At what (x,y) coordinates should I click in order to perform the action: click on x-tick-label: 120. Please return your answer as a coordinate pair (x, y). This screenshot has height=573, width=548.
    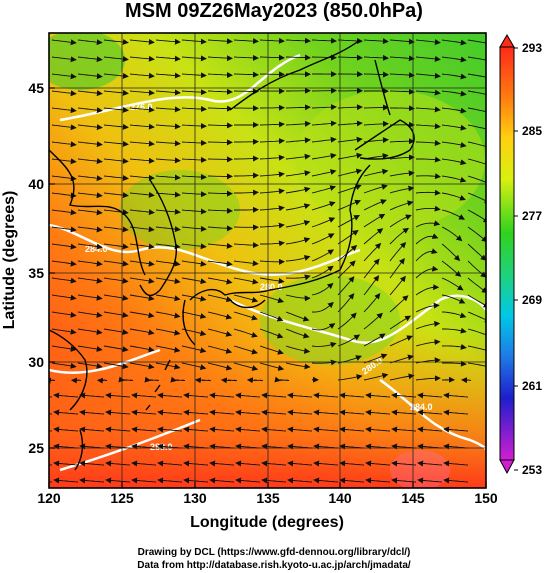
    Looking at the image, I should click on (49, 498).